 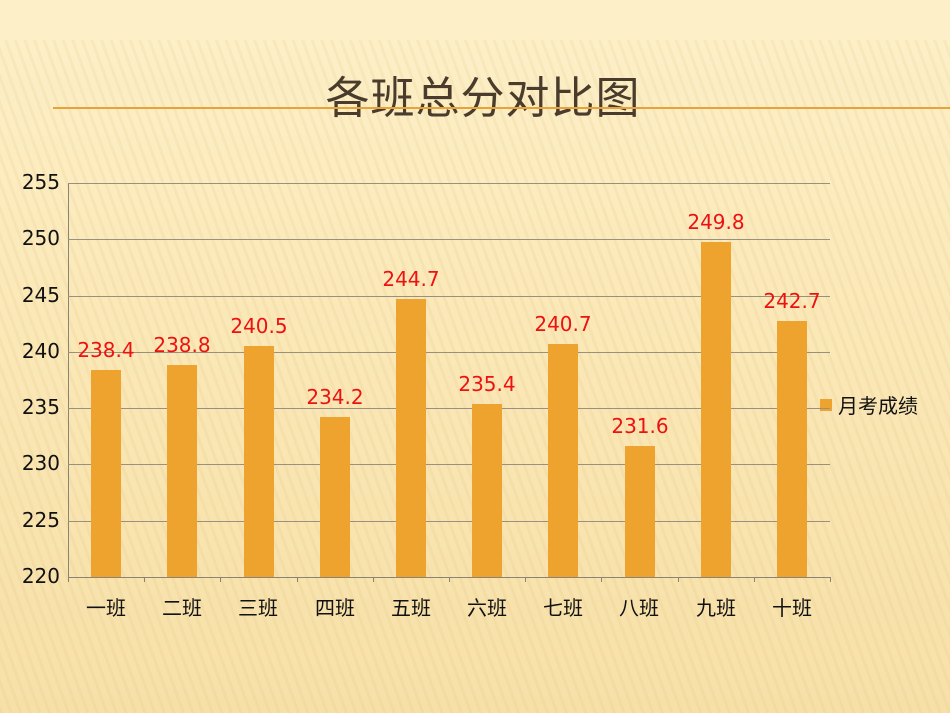 I want to click on data-label: 238.8, so click(x=182, y=345).